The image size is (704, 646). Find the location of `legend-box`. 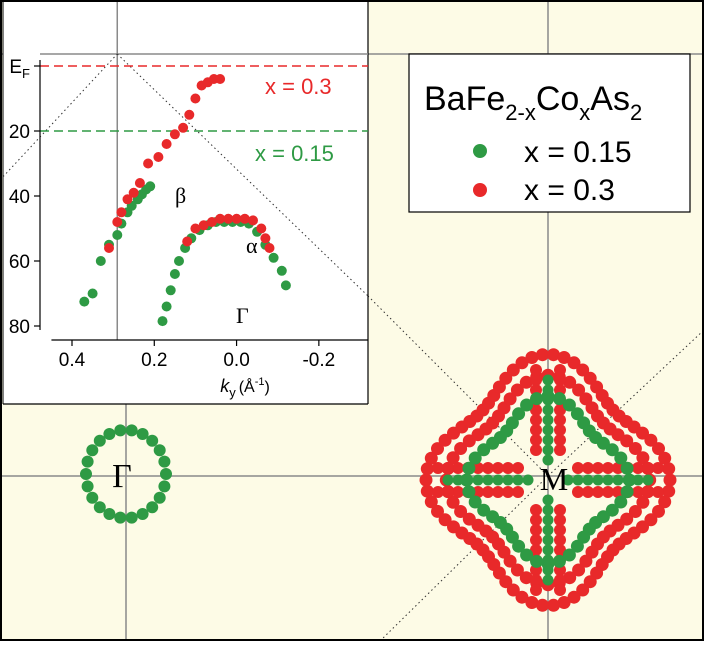

legend-box is located at coordinates (549, 133).